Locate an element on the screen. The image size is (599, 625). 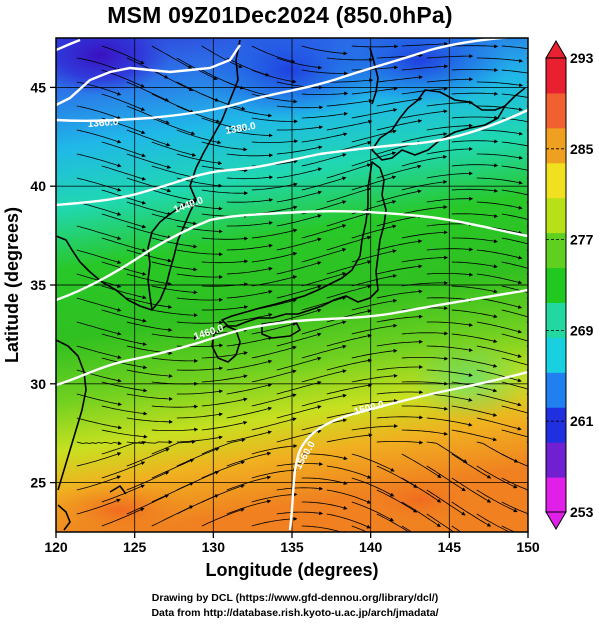
colorbar-top-arrow is located at coordinates (556, 49).